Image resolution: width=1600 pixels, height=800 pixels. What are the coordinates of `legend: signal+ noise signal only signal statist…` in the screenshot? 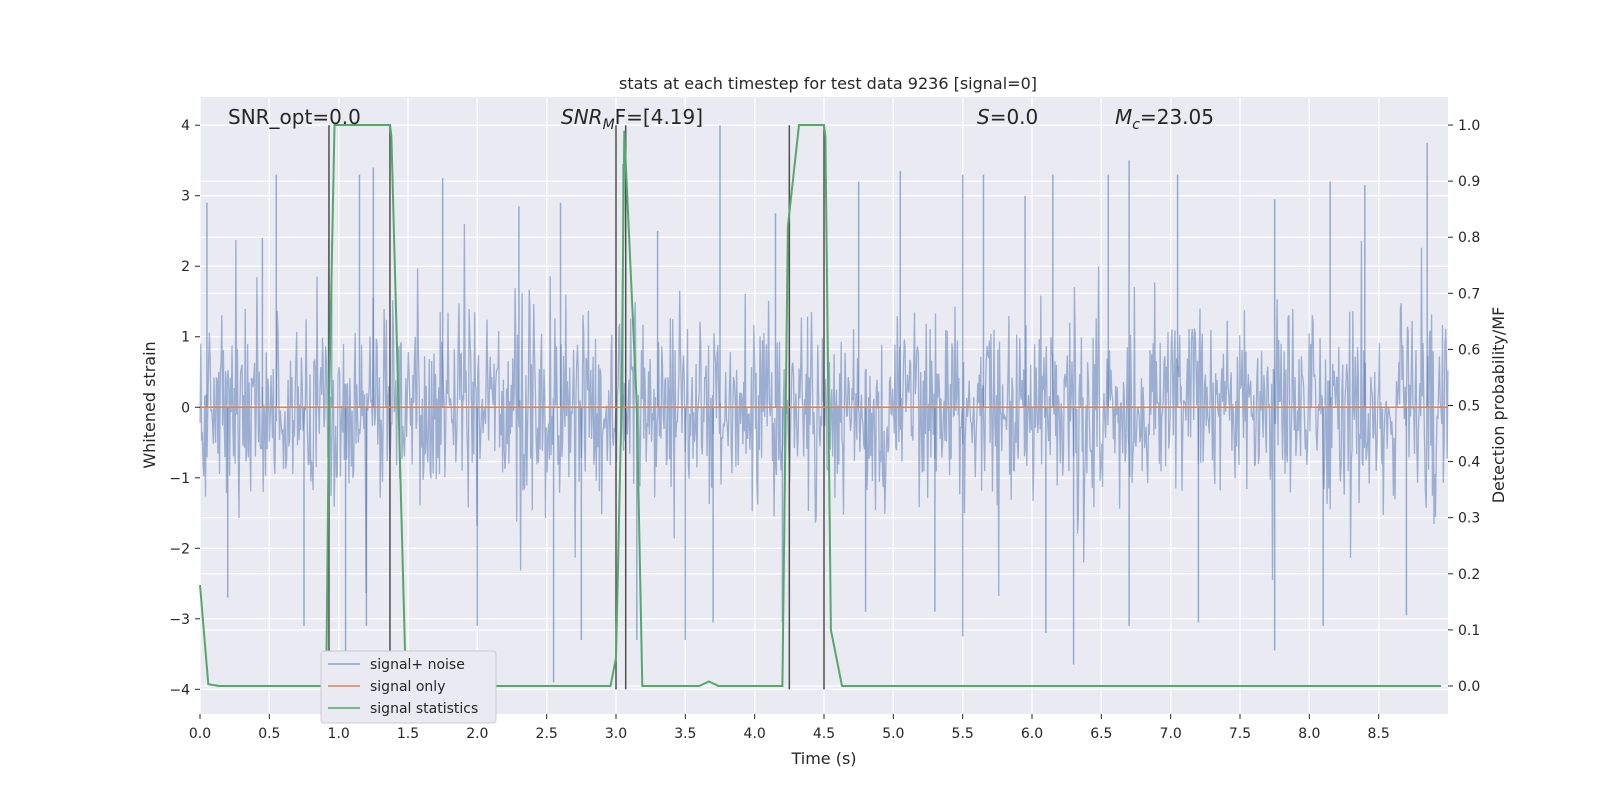 It's located at (408, 687).